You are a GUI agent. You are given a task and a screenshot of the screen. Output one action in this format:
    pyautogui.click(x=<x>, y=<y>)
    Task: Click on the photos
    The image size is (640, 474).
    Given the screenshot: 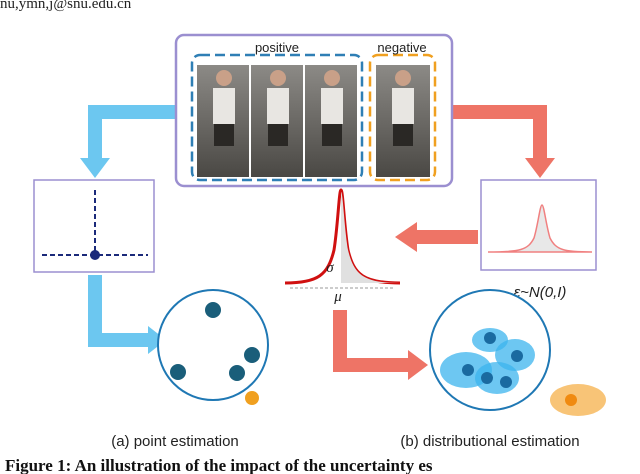 What is the action you would take?
    pyautogui.click(x=313, y=121)
    